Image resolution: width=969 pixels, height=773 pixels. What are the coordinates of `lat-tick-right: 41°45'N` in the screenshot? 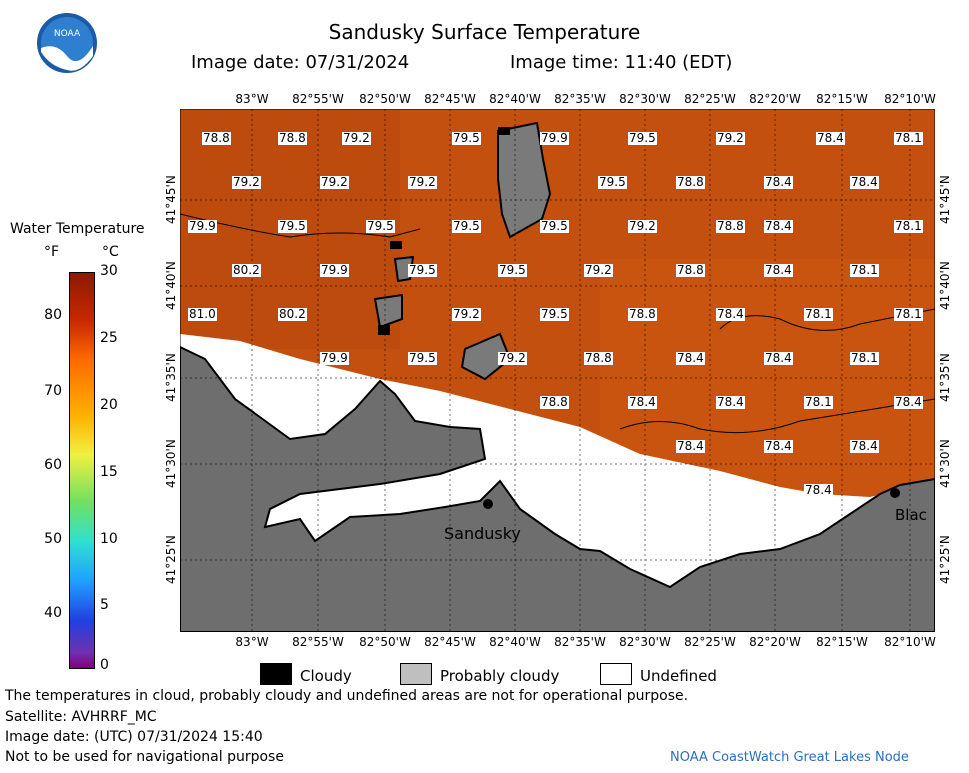 It's located at (945, 200).